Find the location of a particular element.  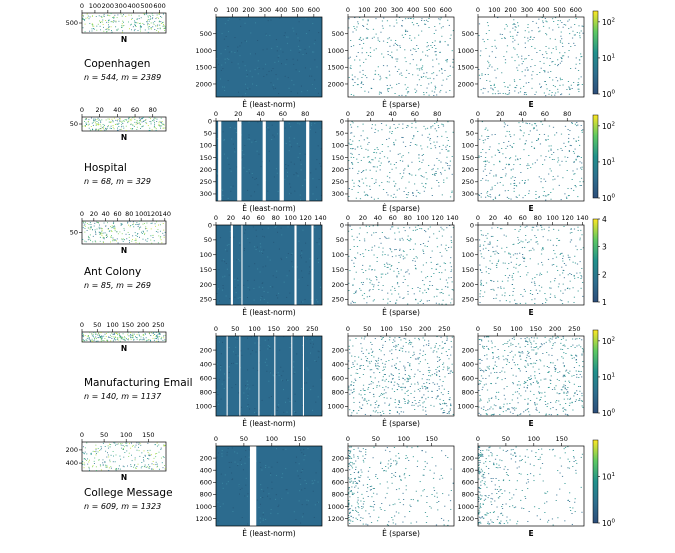

y-tick-label: 600 is located at coordinates (338, 379).